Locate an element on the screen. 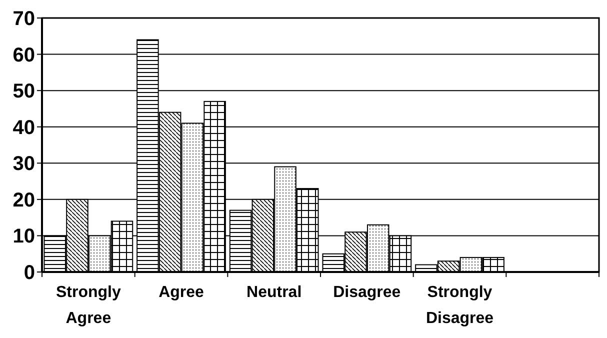 This screenshot has width=607, height=338. y-tick-label: 20 is located at coordinates (23, 200).